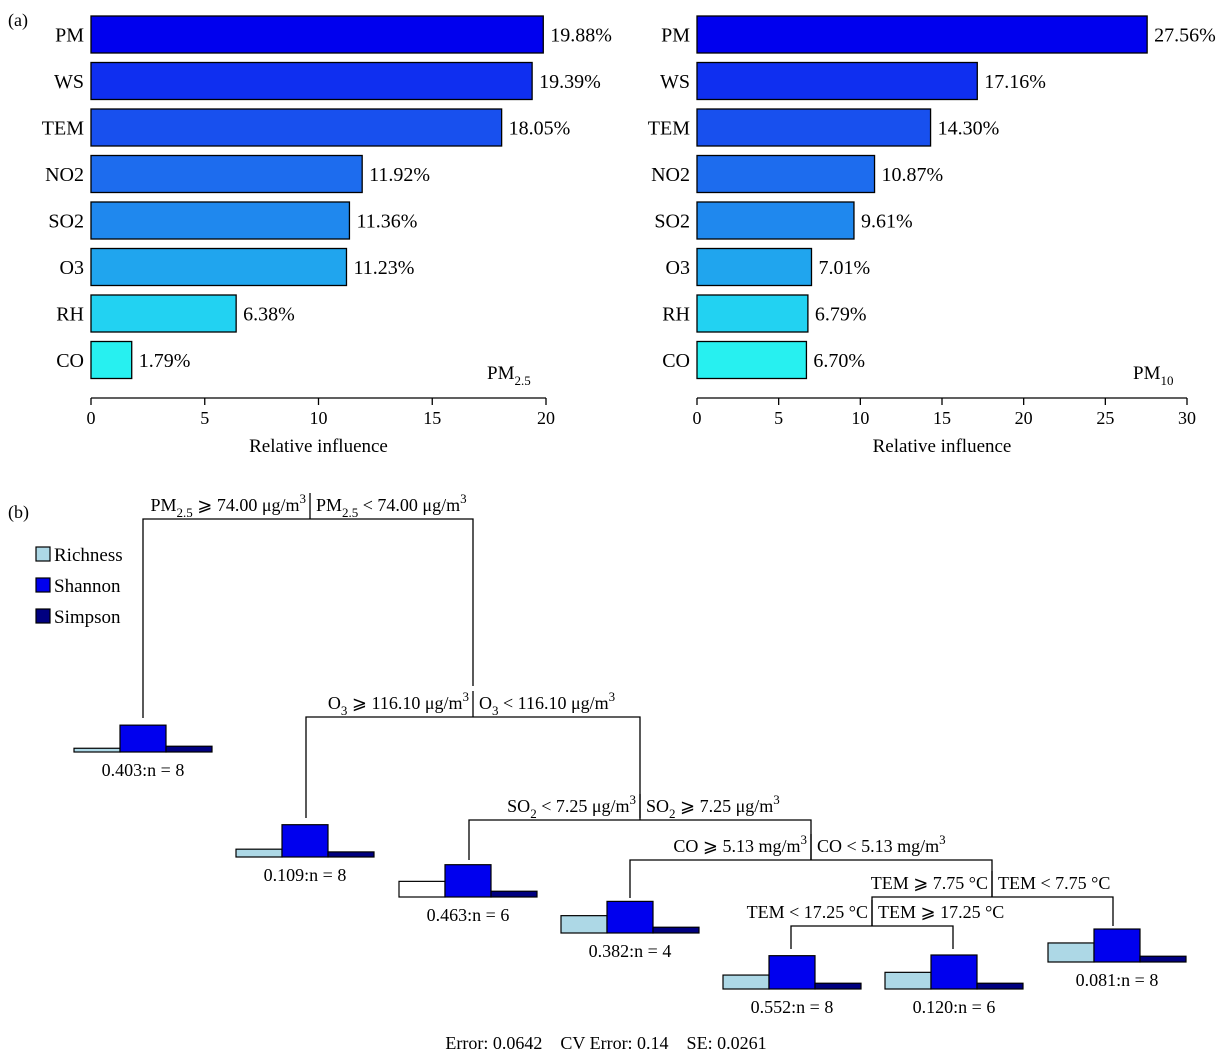 The image size is (1230, 1052). What do you see at coordinates (839, 361) in the screenshot?
I see `data-label: 6.70%` at bounding box center [839, 361].